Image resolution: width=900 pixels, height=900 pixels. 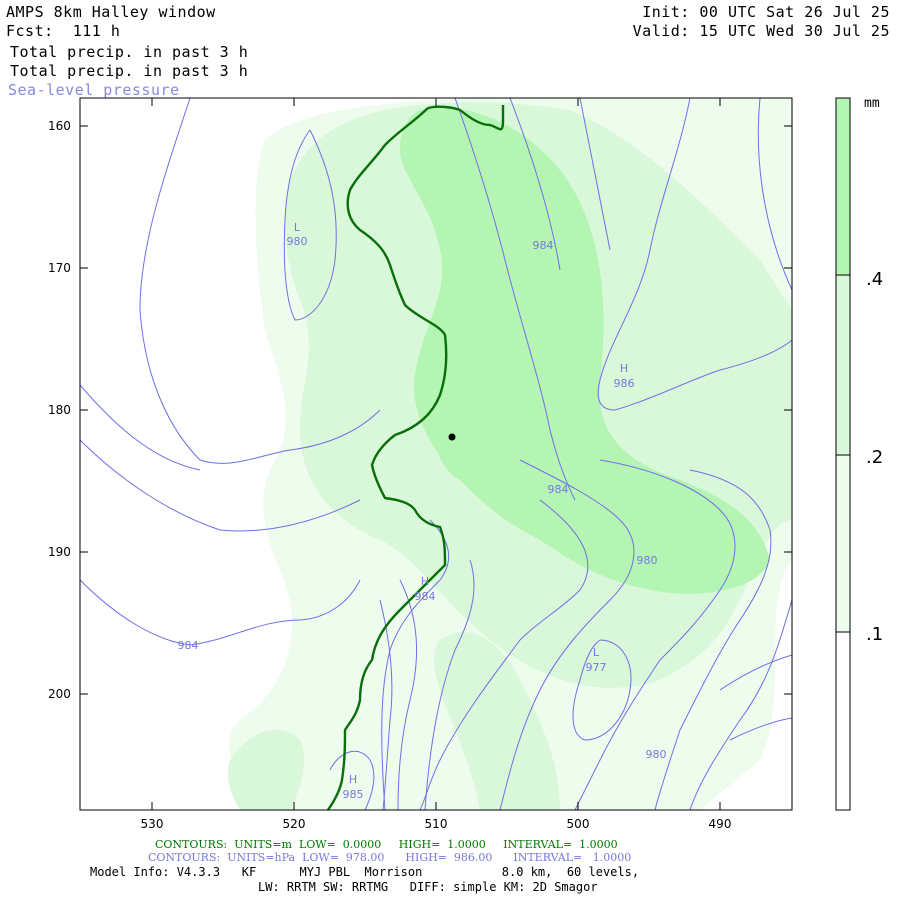 I want to click on colorbar-label-0.4: .4, so click(x=874, y=279).